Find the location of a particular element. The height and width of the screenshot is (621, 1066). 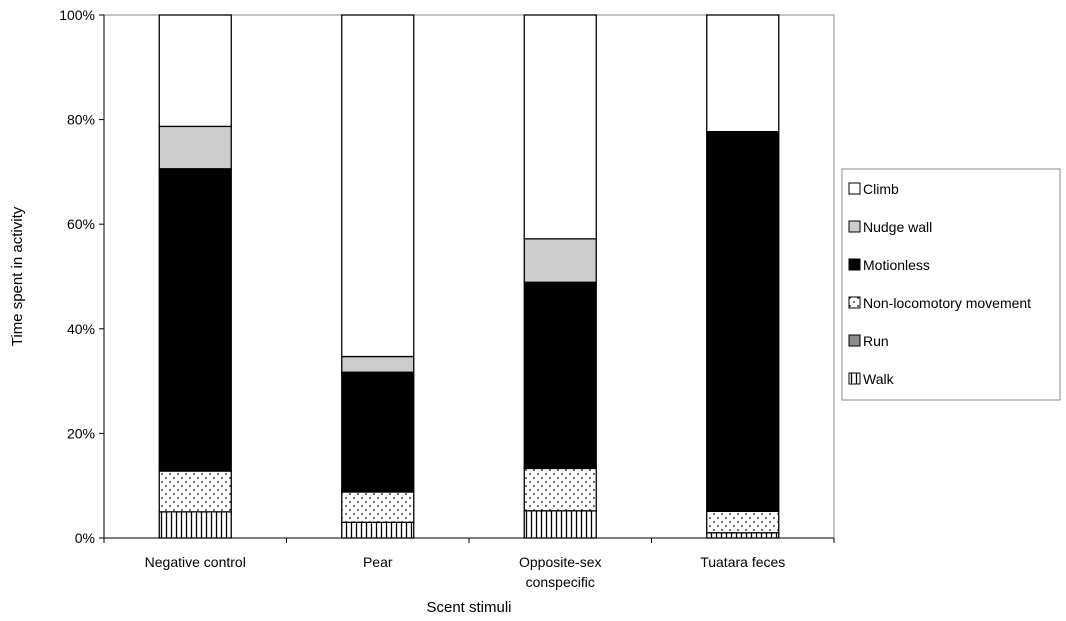

y-tick-label: 80% is located at coordinates (81, 120).